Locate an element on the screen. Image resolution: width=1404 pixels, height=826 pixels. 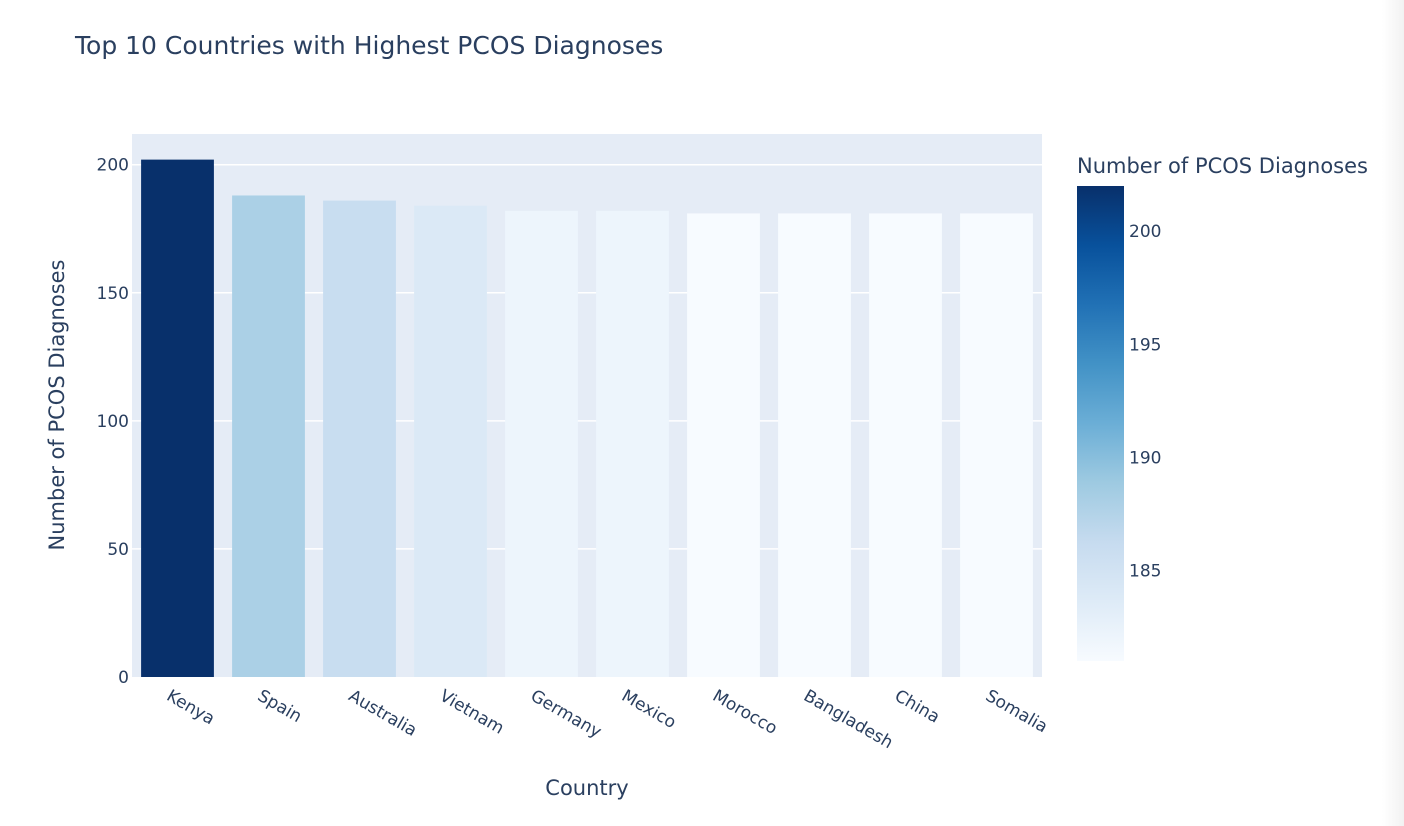
bar-spain is located at coordinates (268, 436).